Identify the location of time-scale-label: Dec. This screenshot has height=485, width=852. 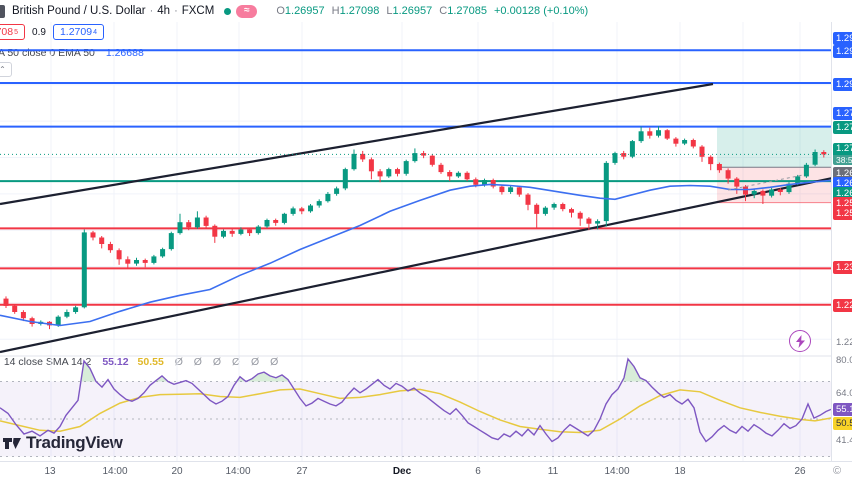
(402, 471).